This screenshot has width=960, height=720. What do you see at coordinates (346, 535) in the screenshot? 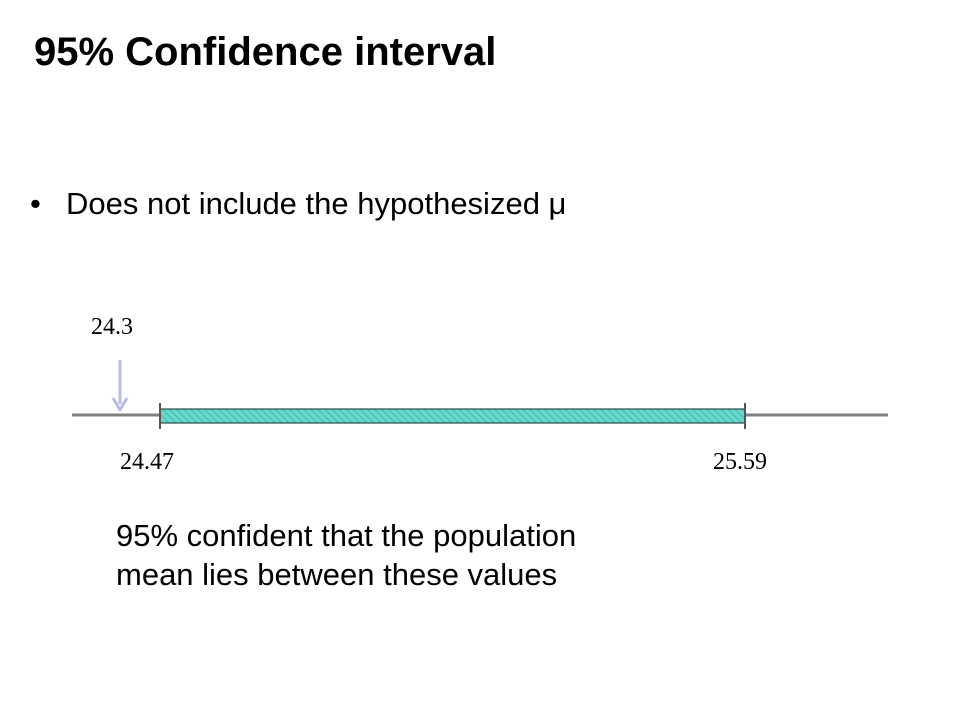
I see `caption-line-1: 95% confident that the population` at bounding box center [346, 535].